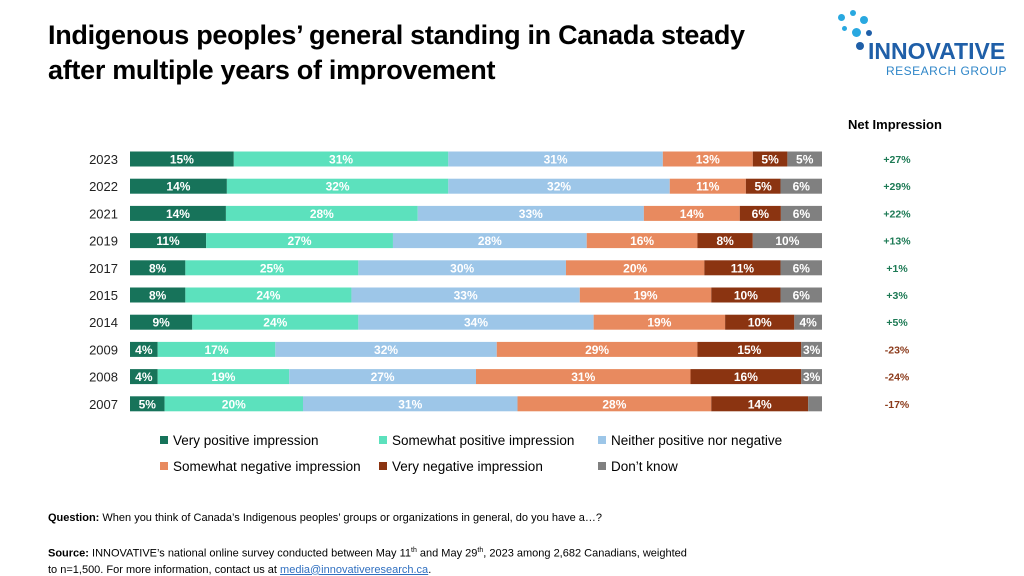 This screenshot has width=1024, height=576. I want to click on legend-label: Somewhat positive impression, so click(483, 440).